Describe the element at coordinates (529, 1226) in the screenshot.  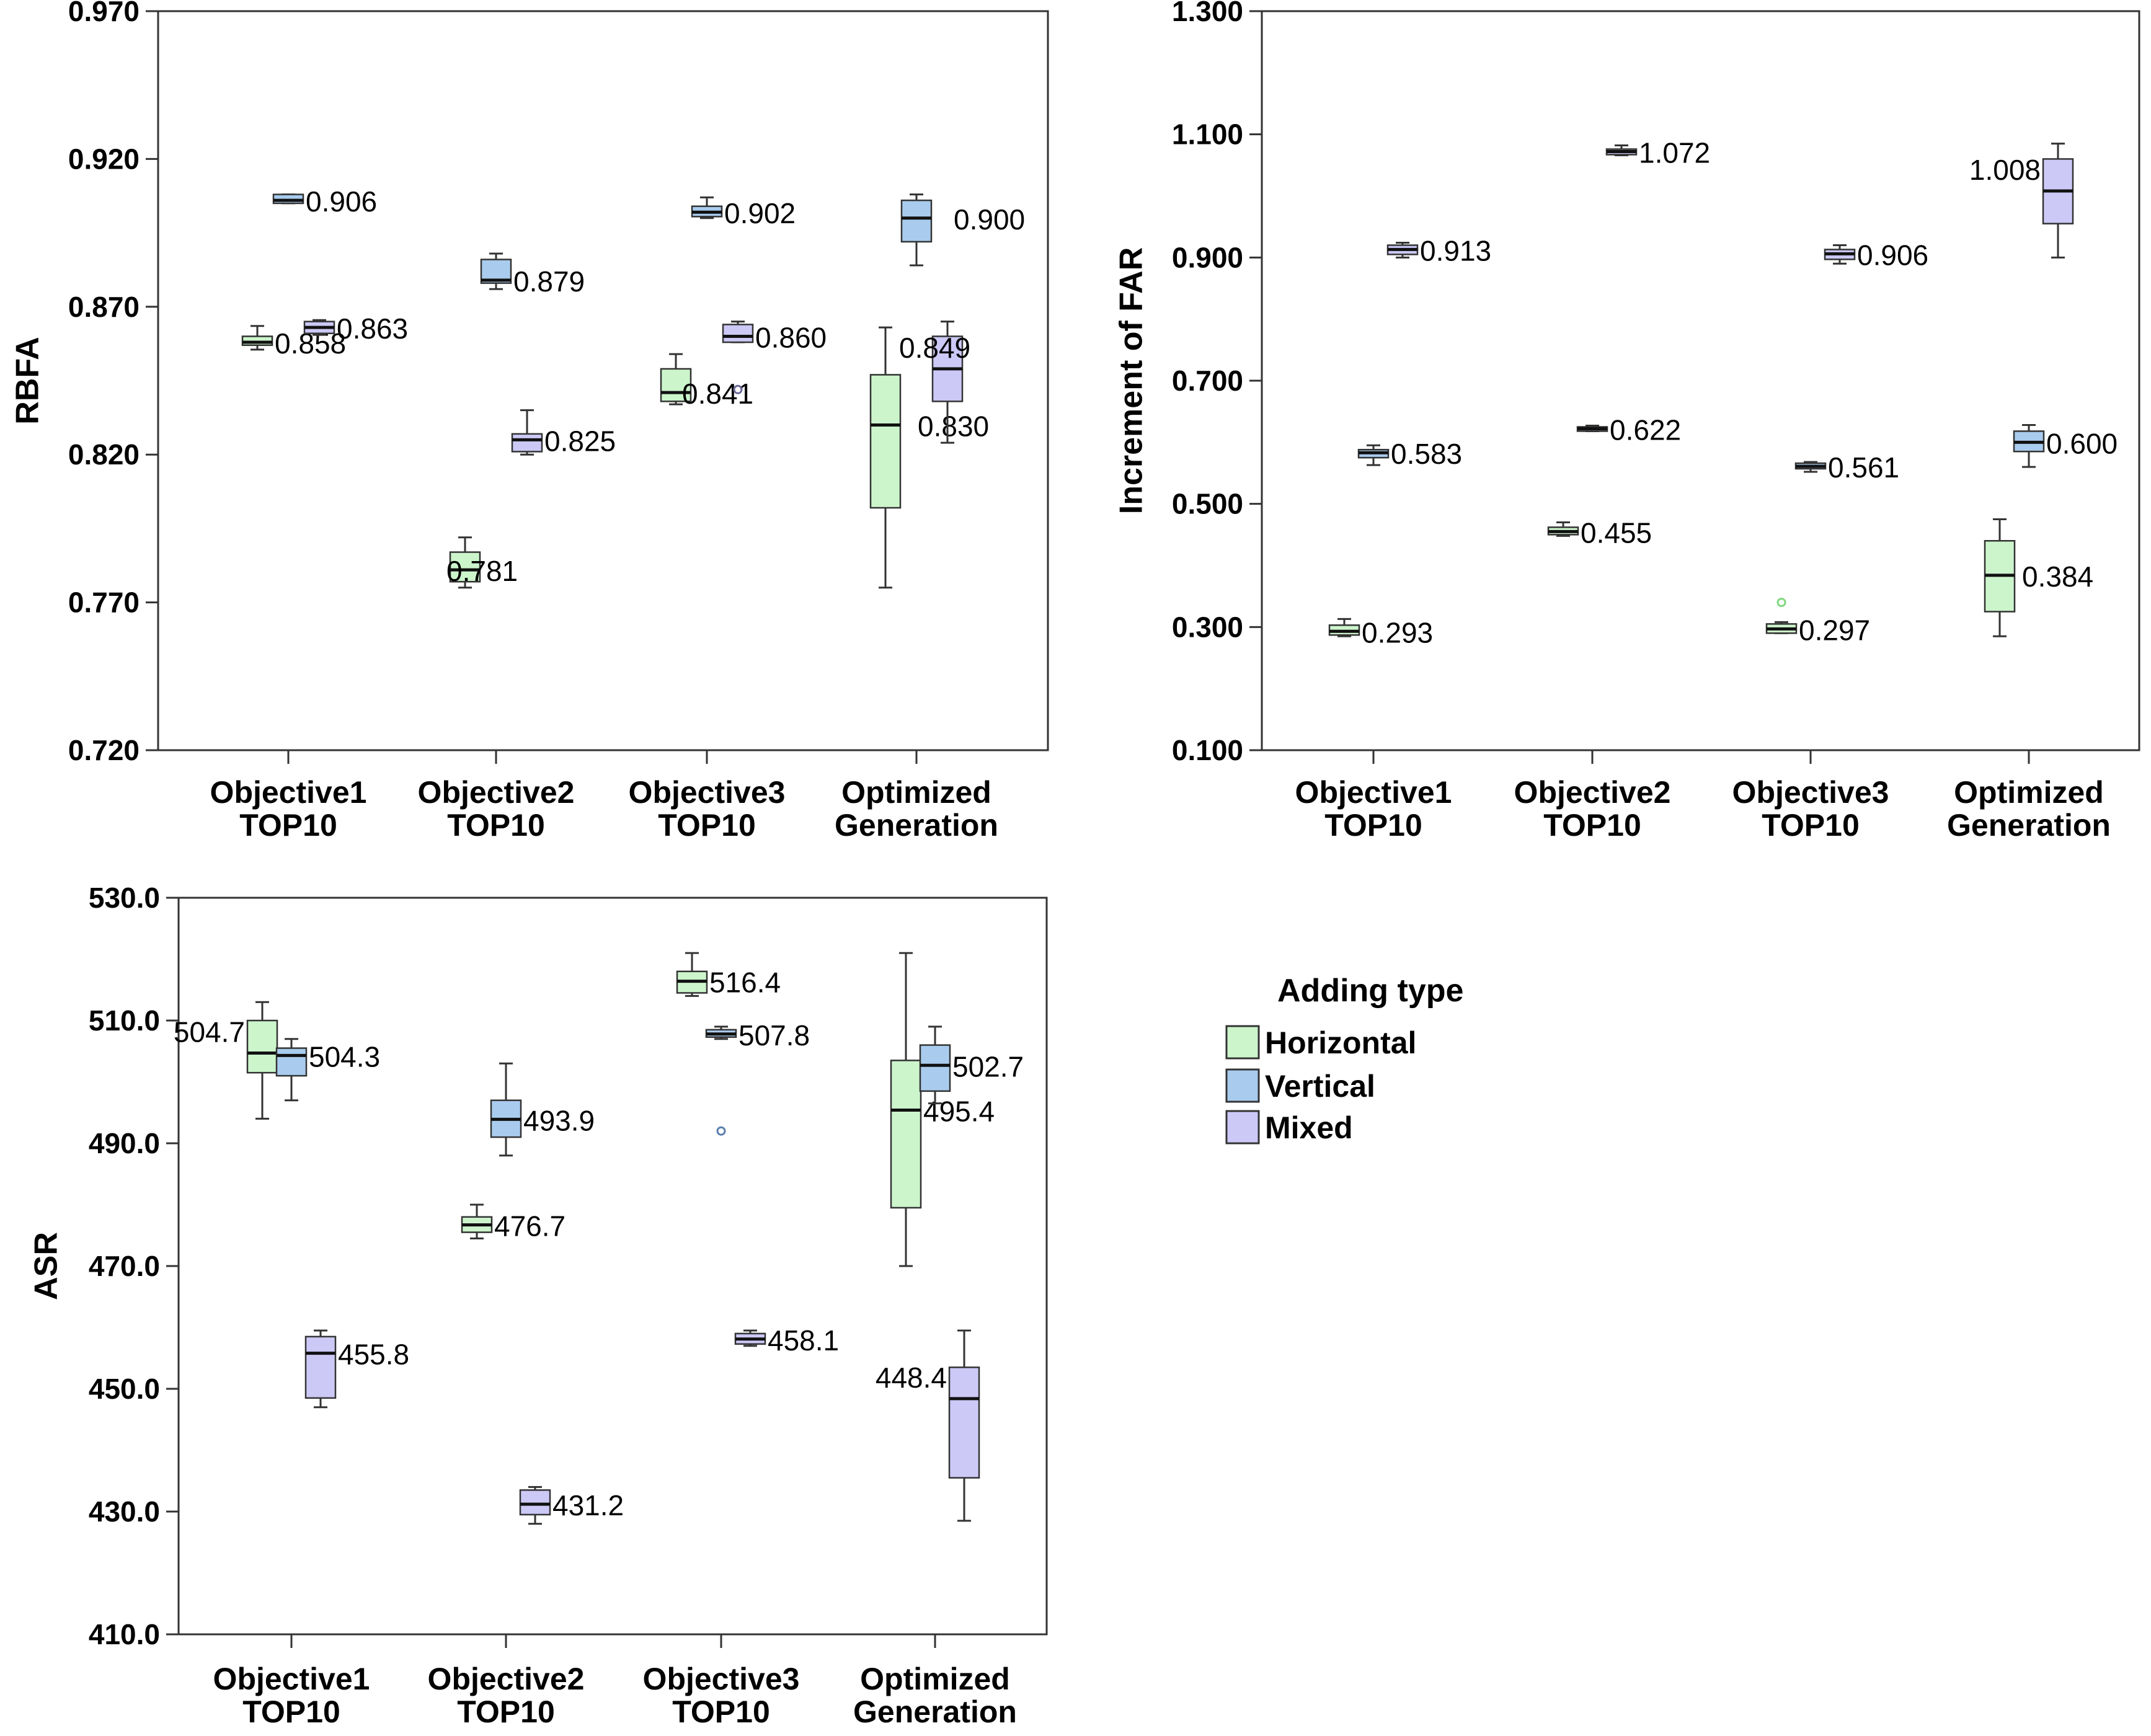
I see `median-data-label: 476.7` at that location.